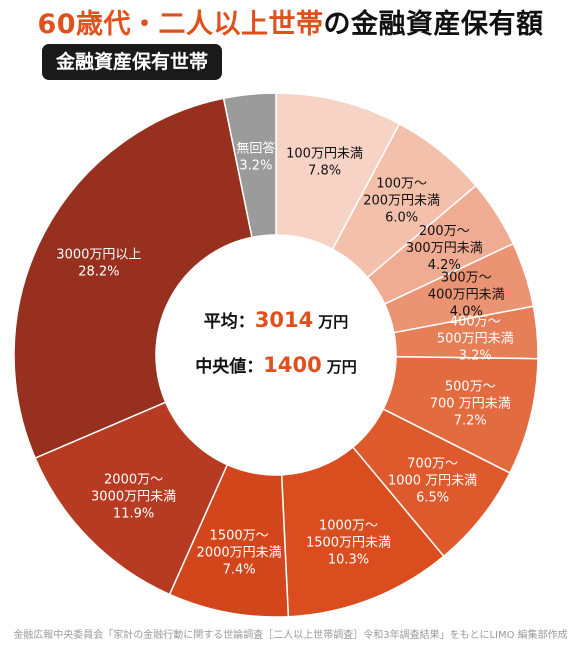 This screenshot has width=581, height=645. I want to click on chart-title: 60歳代・二人以上世帯の金融資産保有額, so click(290, 21).